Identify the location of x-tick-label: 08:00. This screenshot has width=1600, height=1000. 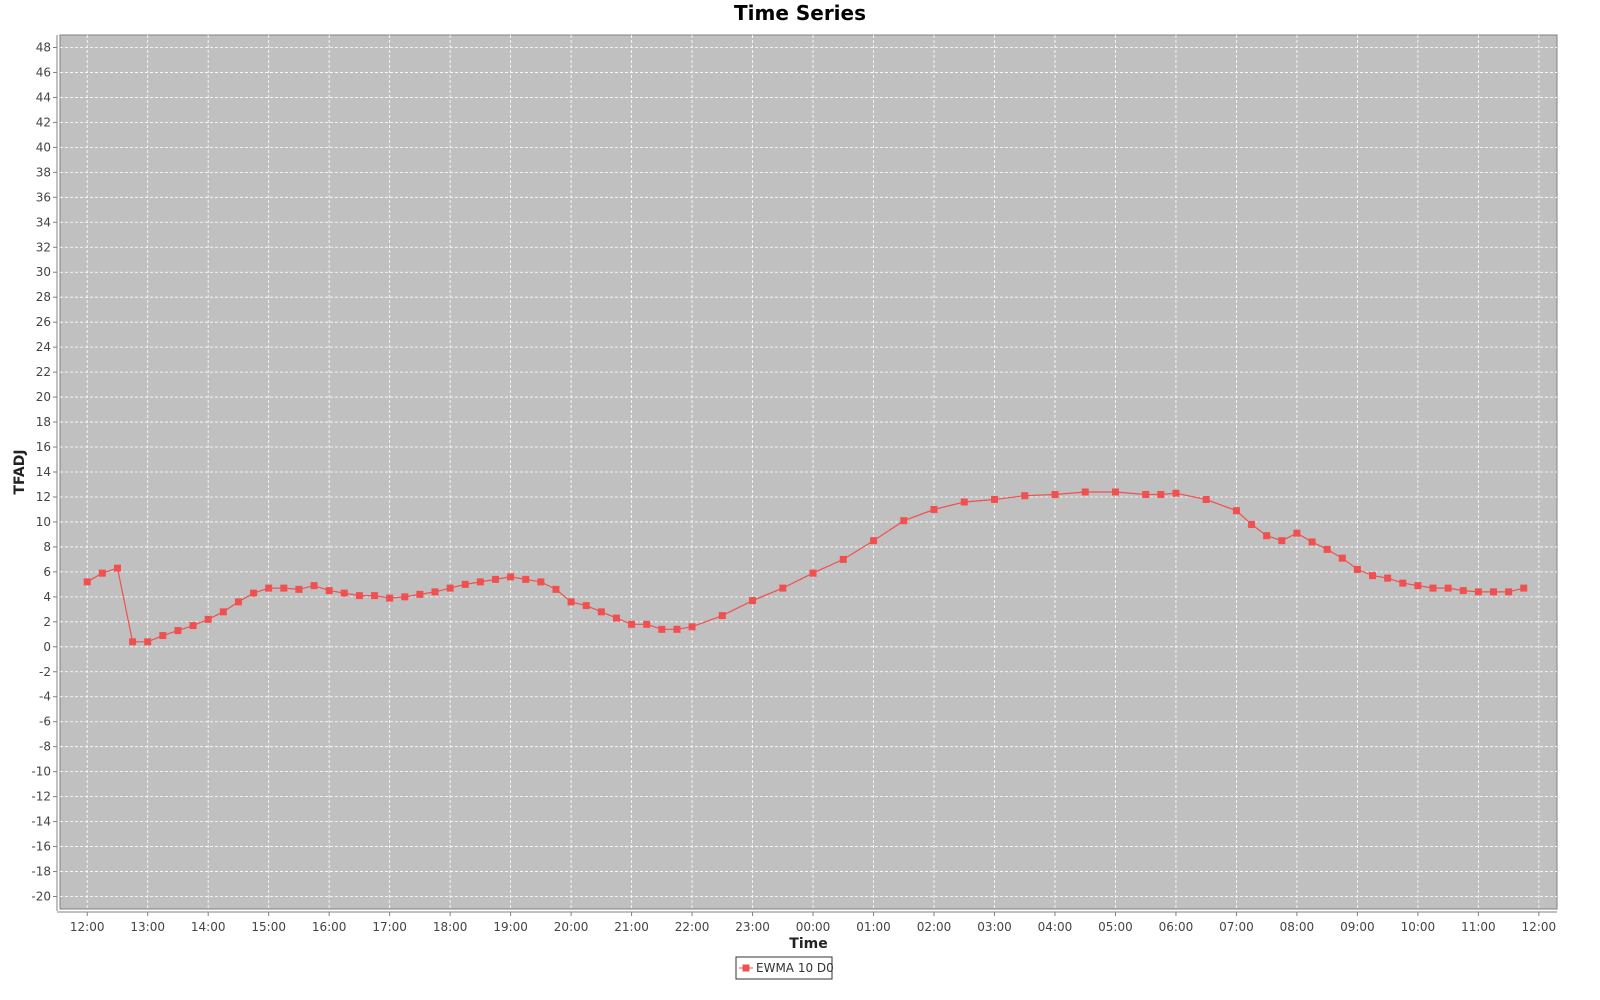
(1297, 927).